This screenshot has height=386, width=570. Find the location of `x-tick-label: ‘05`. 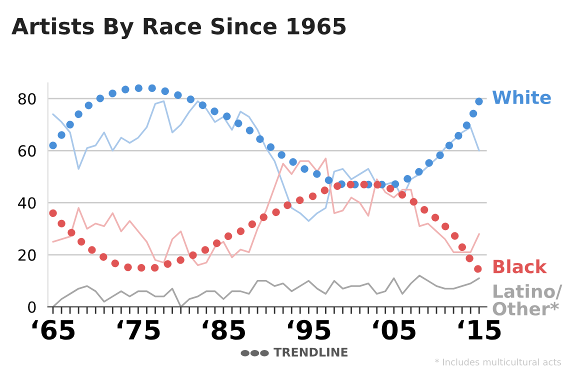

x-tick-label: ‘05 is located at coordinates (394, 330).